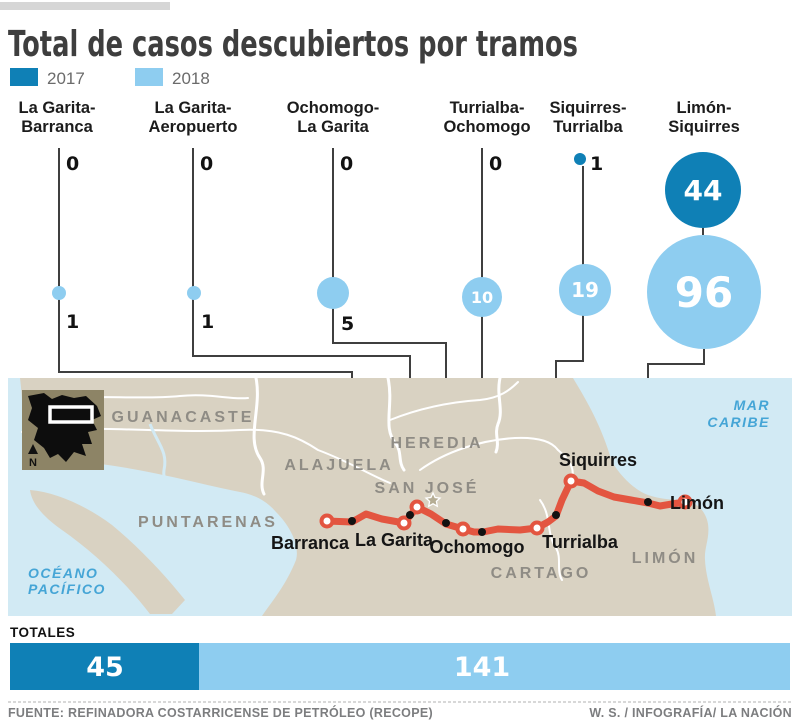  I want to click on town-siquirres: Siquirres, so click(598, 460).